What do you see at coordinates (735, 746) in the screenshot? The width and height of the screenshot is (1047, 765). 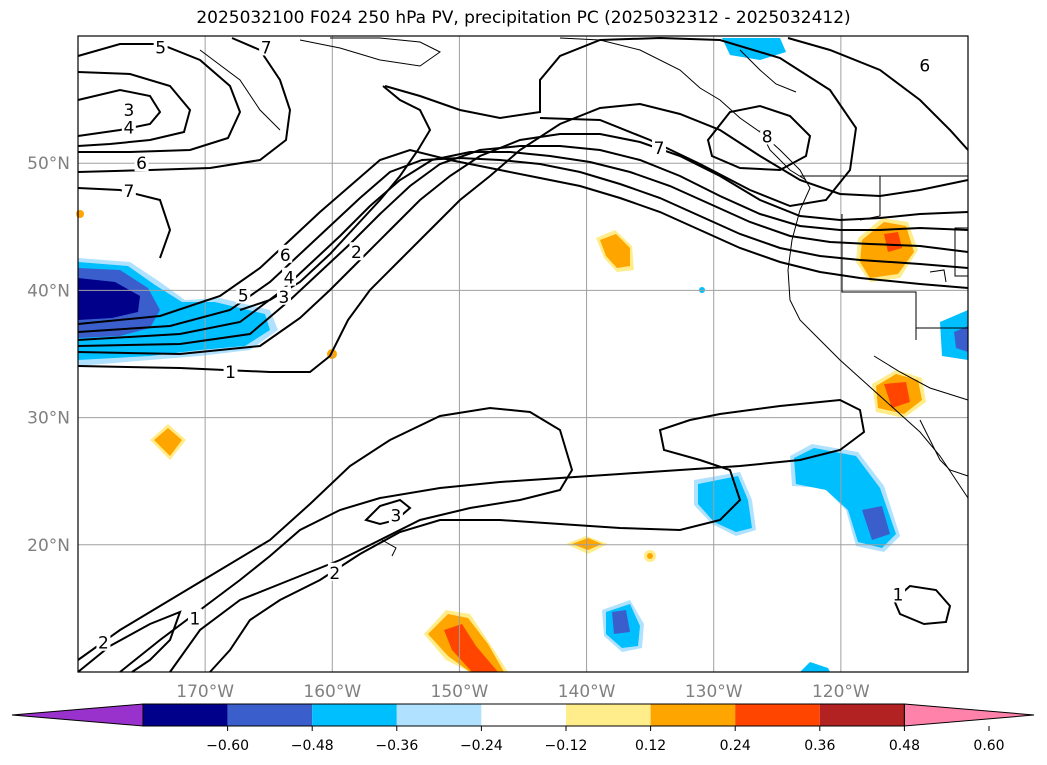 I see `colorbar-tick-label: 0.24` at bounding box center [735, 746].